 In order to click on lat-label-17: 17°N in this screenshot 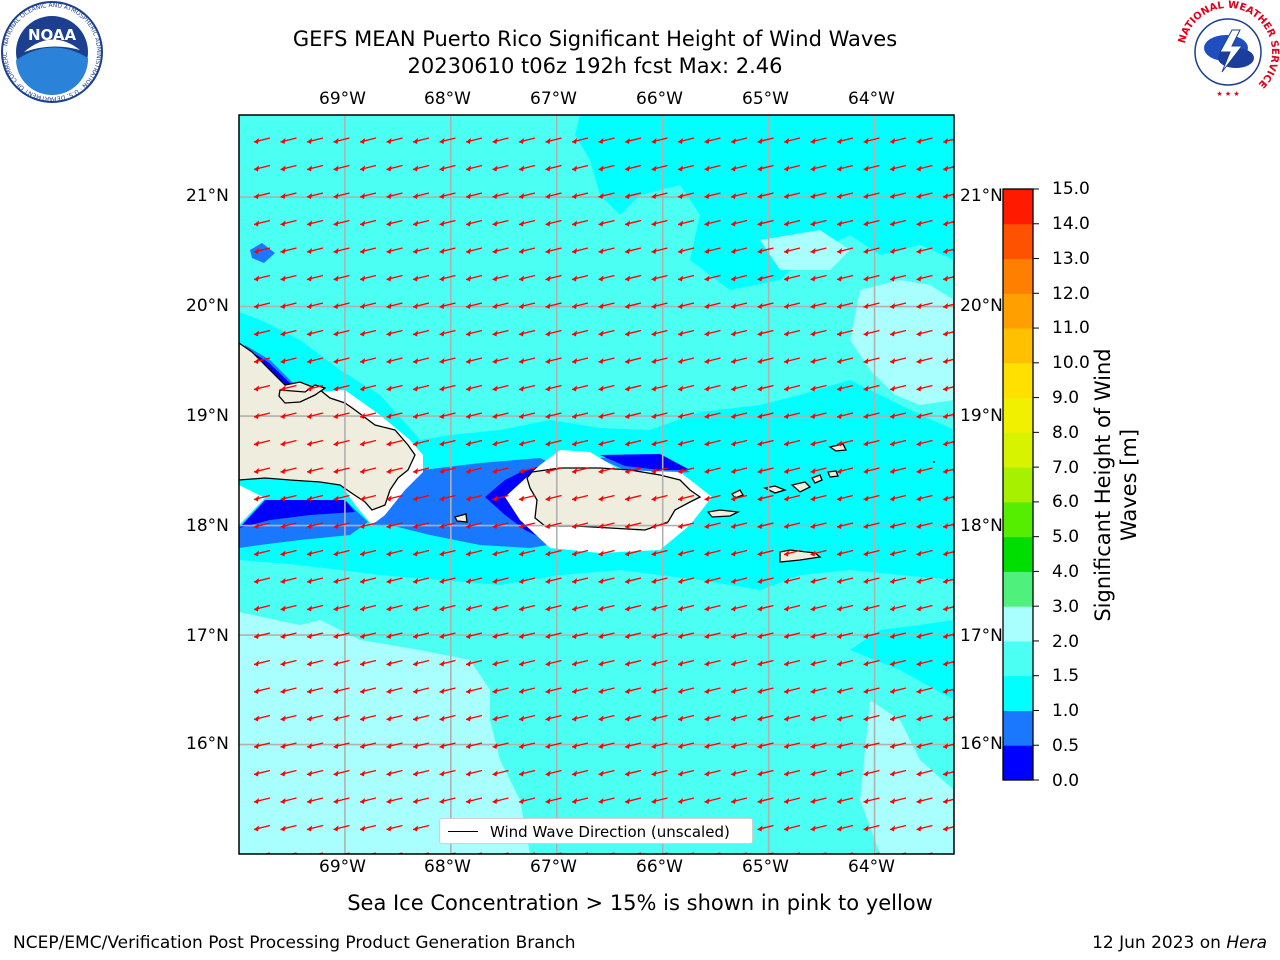, I will do `click(207, 636)`.